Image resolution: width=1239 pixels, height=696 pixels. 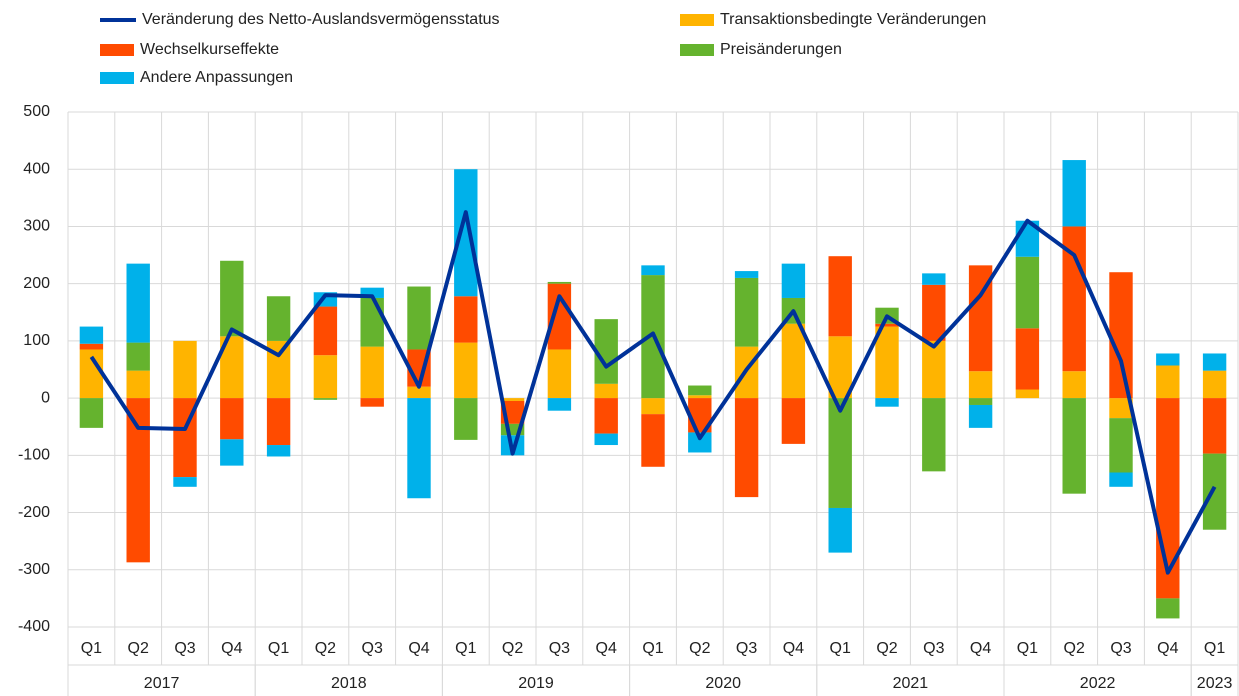 I want to click on y-tick-label: -200, so click(x=34, y=512).